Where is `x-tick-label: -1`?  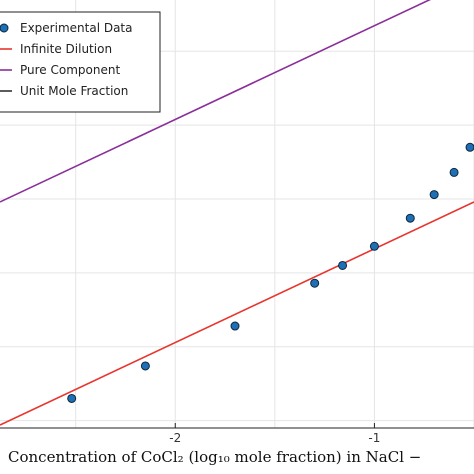 x-tick-label: -1 is located at coordinates (374, 438).